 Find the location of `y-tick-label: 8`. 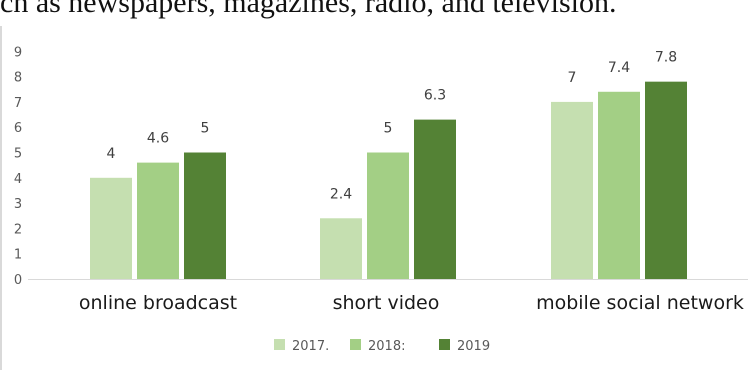

y-tick-label: 8 is located at coordinates (18, 78).